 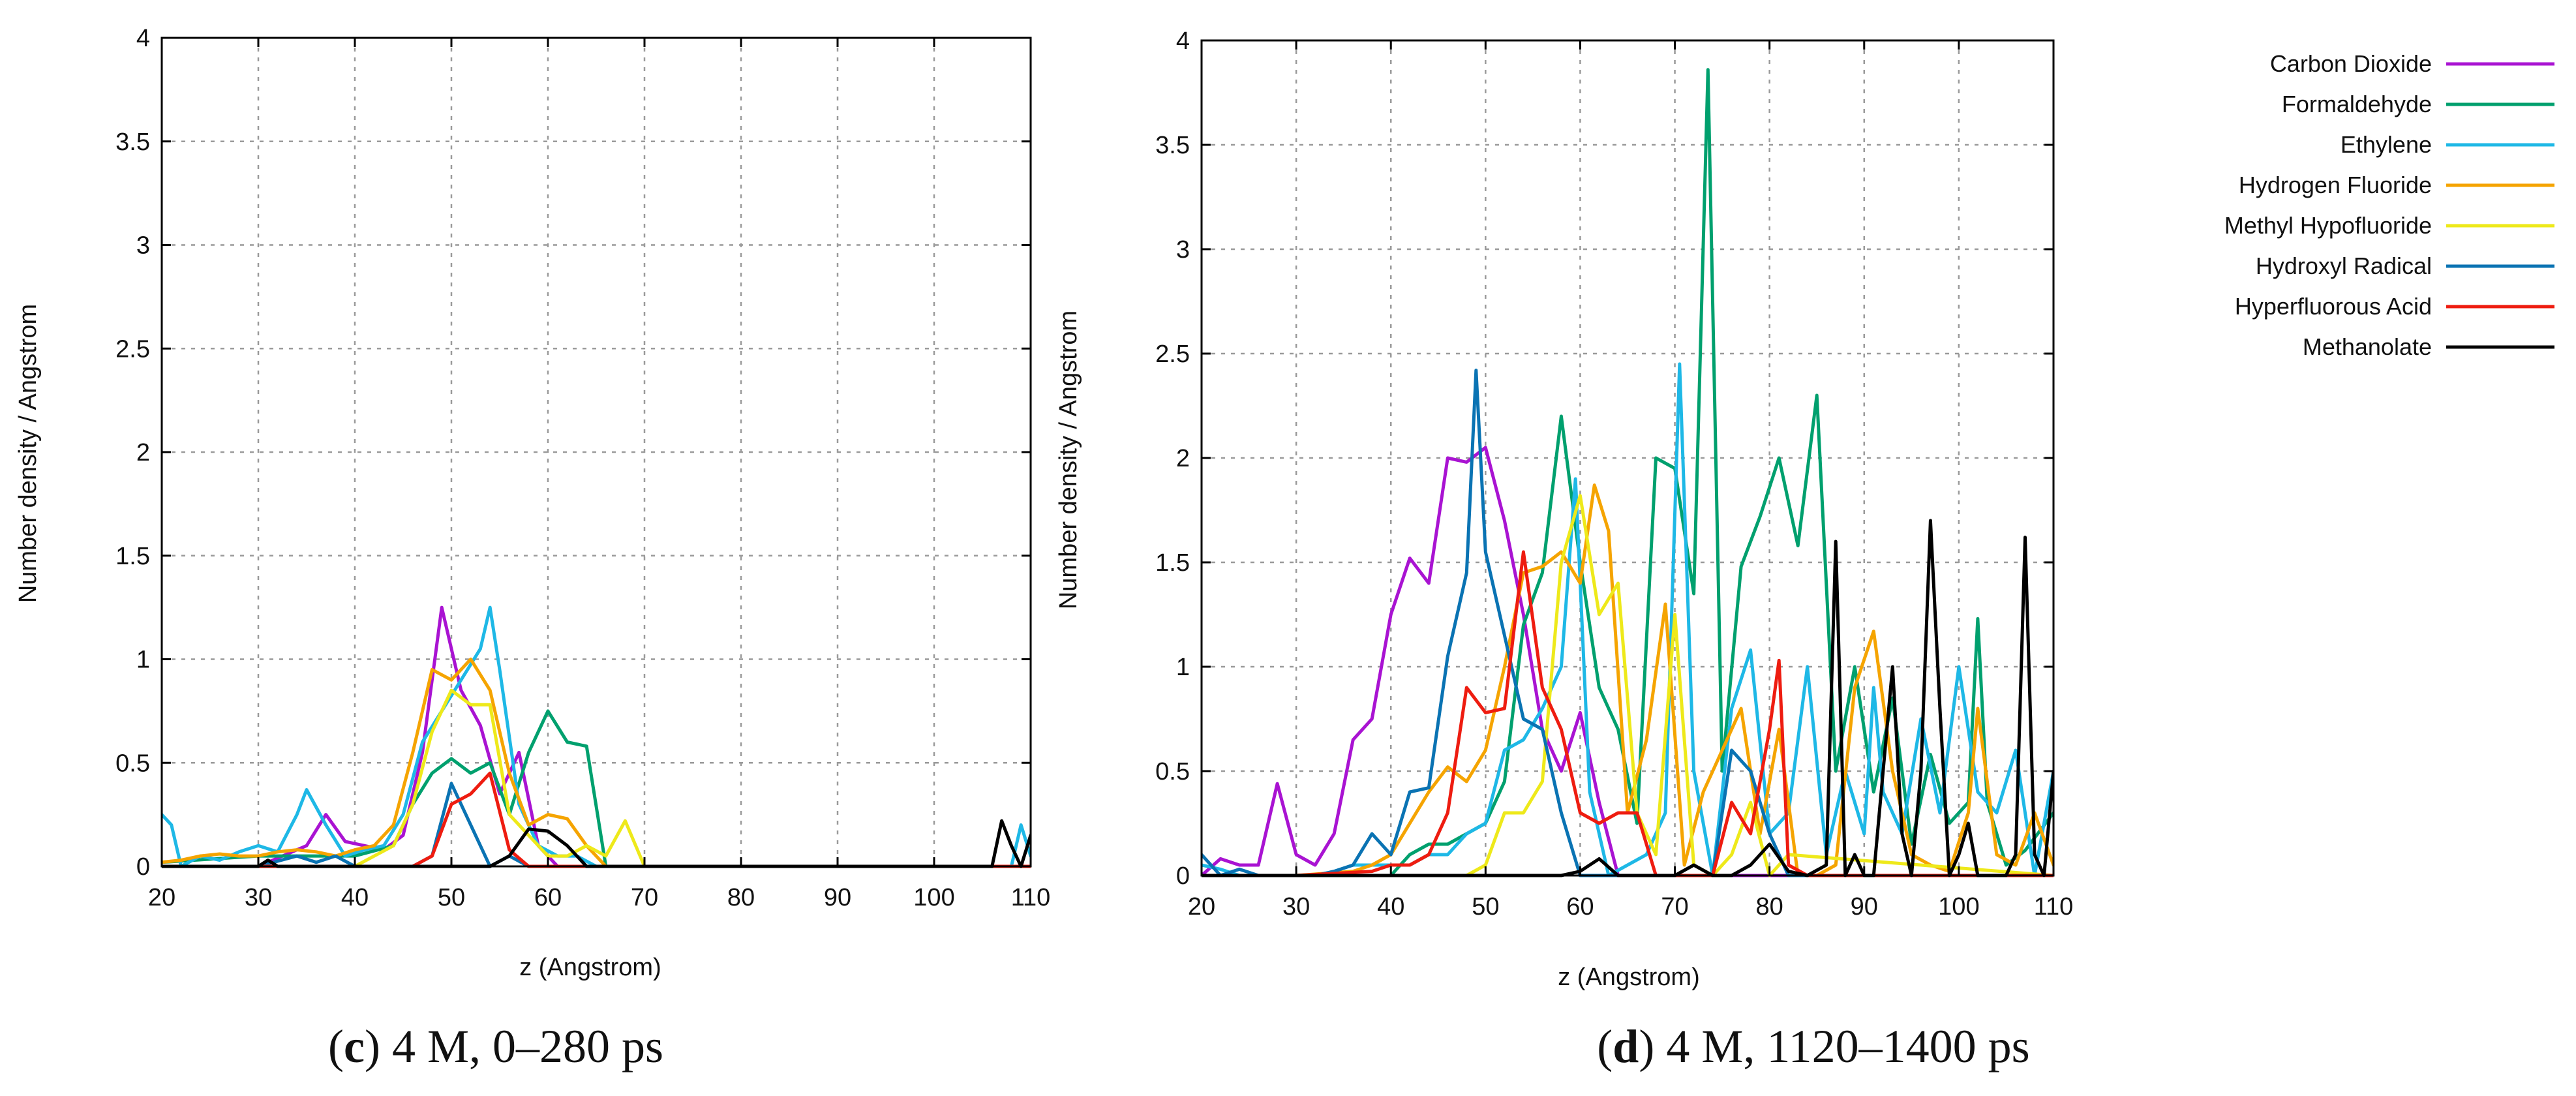 I want to click on series-line-hyperfluorous-acid, so click(x=1628, y=713).